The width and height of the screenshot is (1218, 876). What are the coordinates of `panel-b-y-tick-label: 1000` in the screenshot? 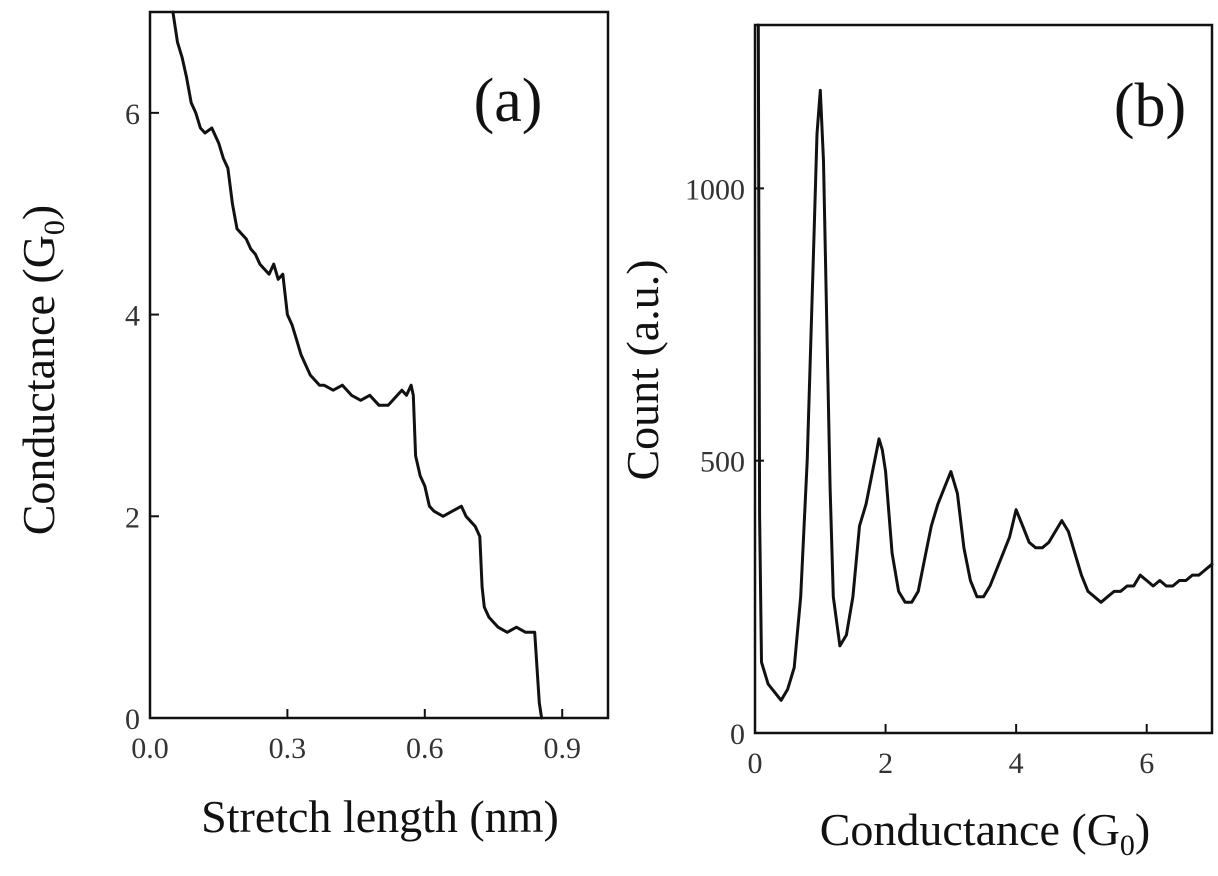 It's located at (715, 189).